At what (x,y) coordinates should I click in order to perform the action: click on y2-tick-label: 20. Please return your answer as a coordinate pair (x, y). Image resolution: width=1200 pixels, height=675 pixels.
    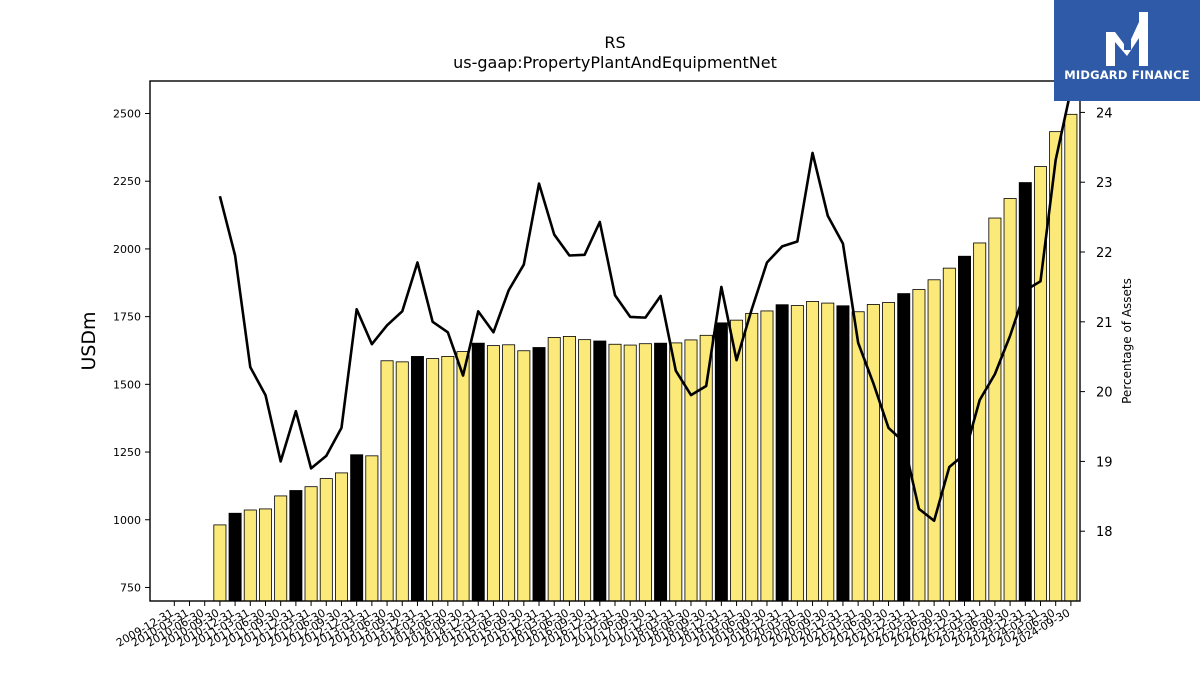
    Looking at the image, I should click on (1104, 393).